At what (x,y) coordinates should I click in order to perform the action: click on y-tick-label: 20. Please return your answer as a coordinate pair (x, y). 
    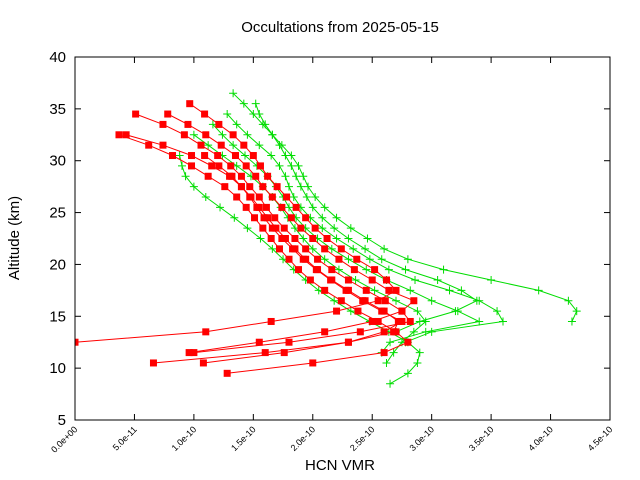
    Looking at the image, I should click on (57, 264).